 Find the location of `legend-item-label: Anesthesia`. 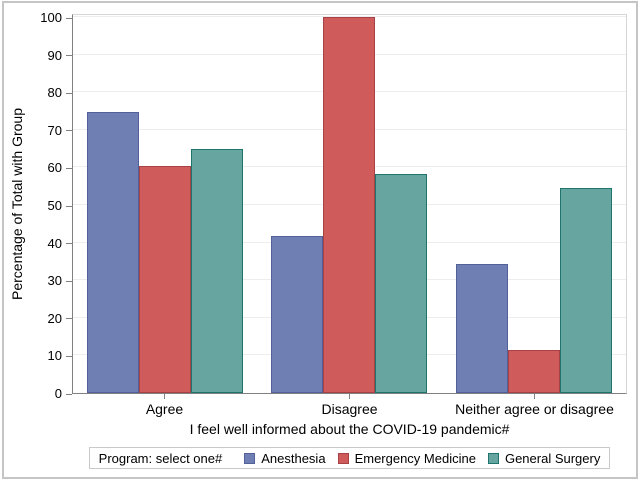

legend-item-label: Anesthesia is located at coordinates (293, 458).